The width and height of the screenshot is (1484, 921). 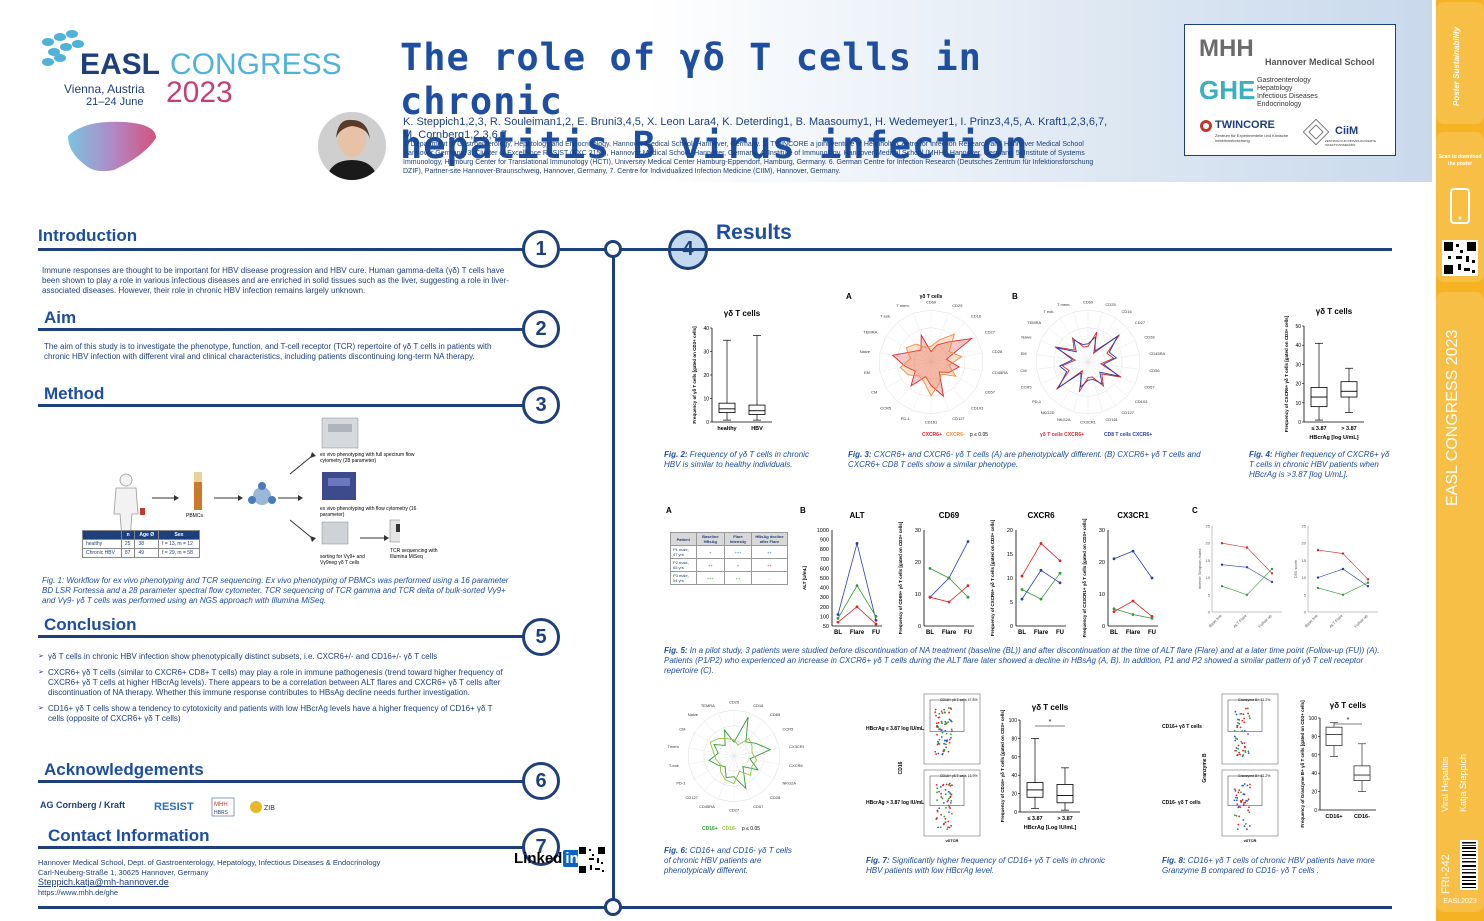 I want to click on section-number-5: 5, so click(x=541, y=637).